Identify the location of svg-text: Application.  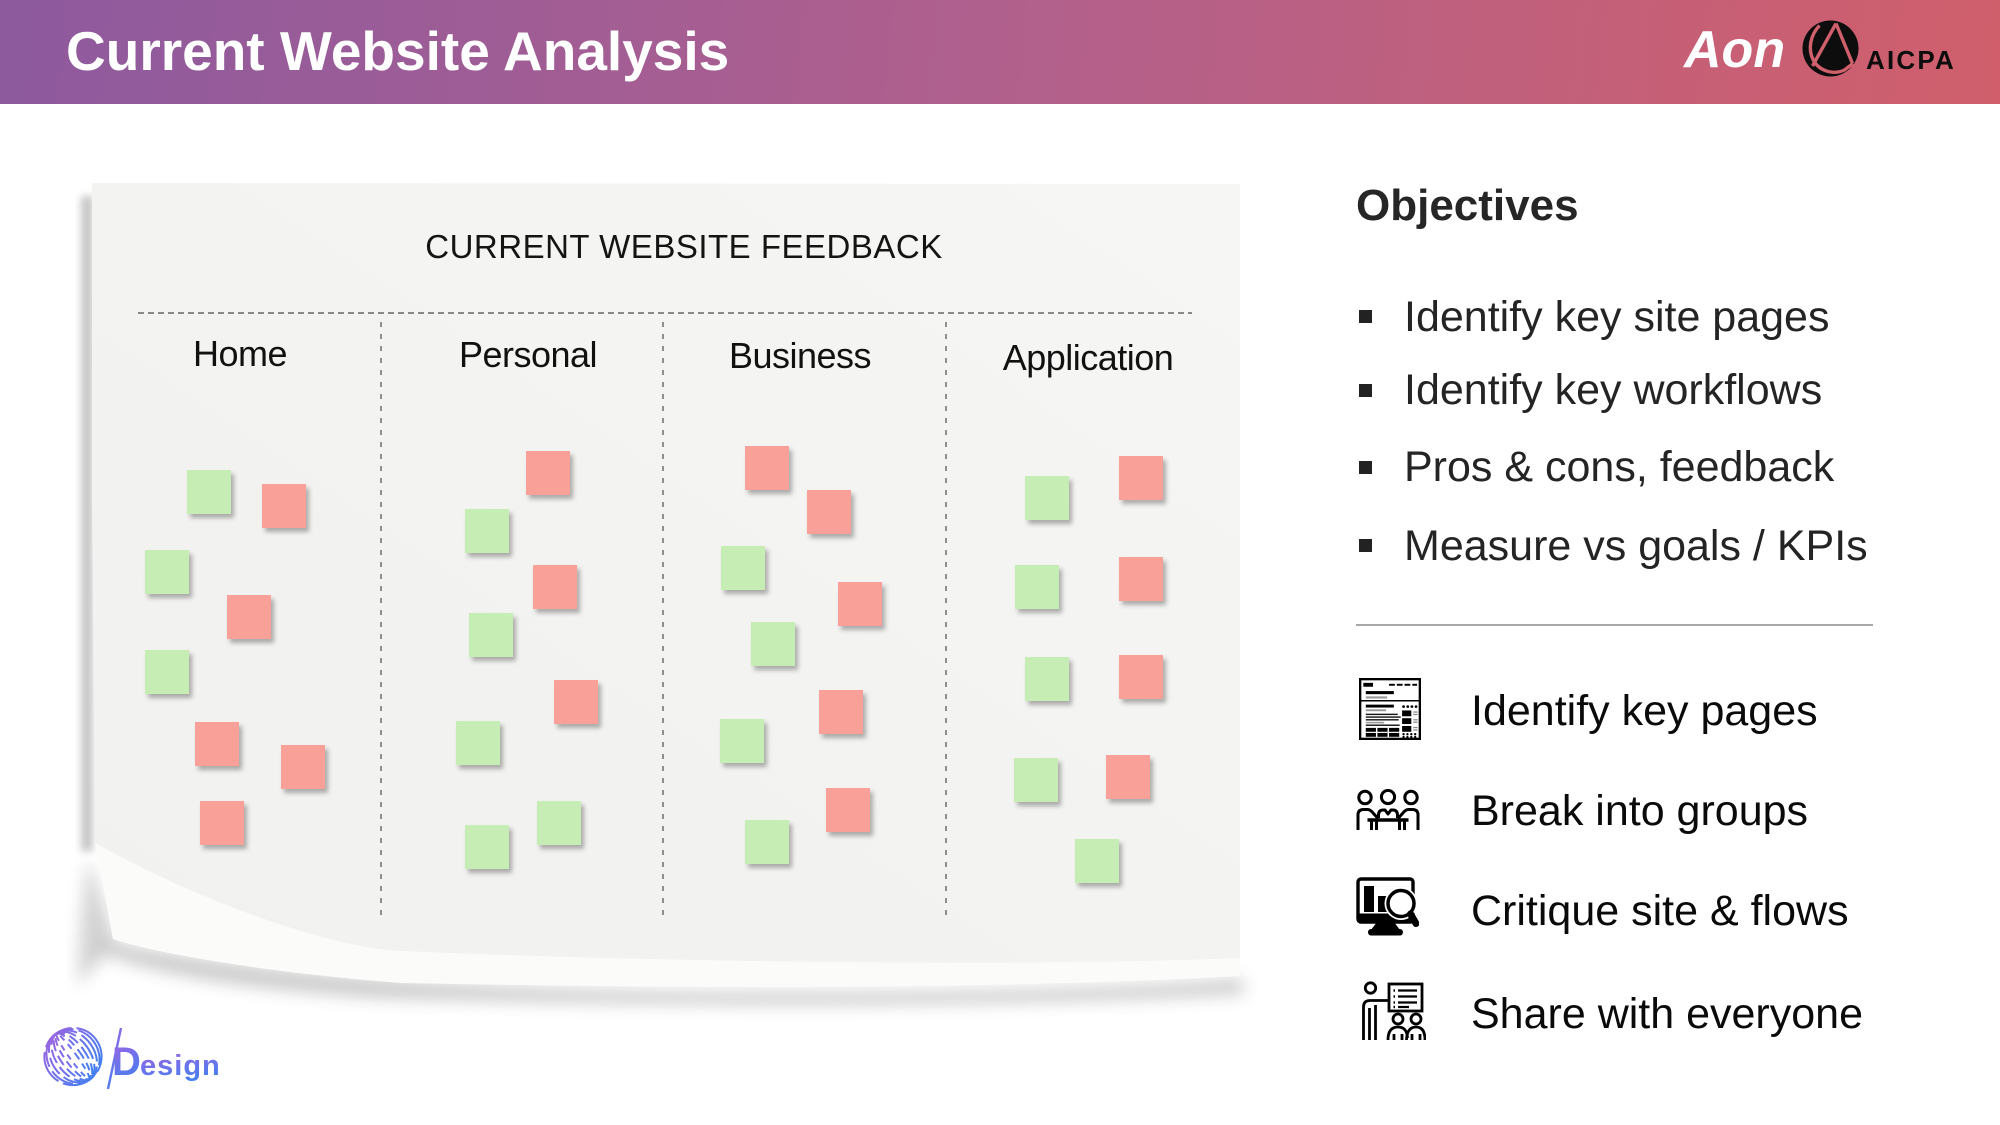
(1088, 357).